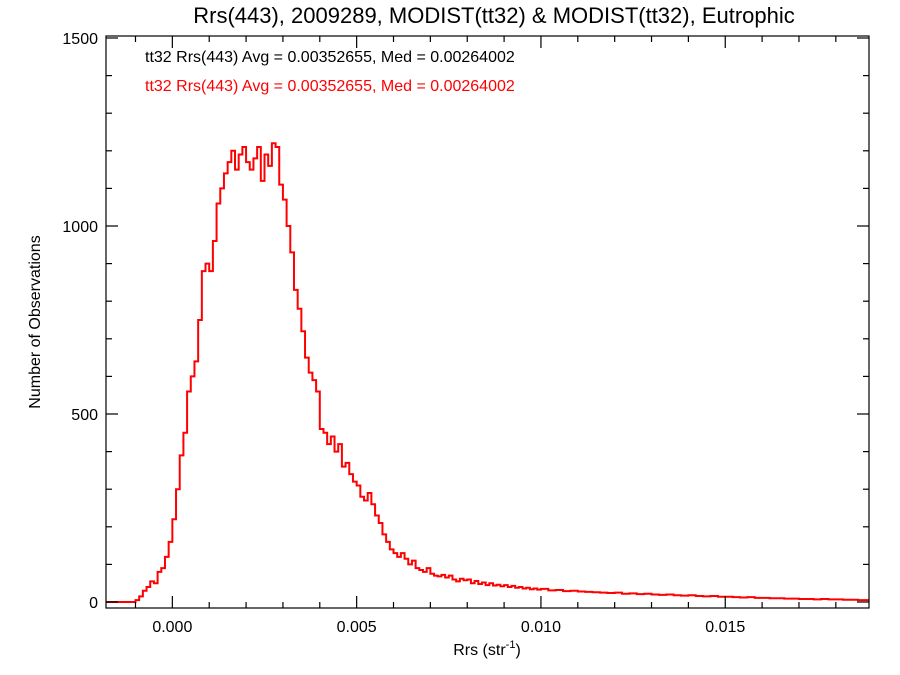 The width and height of the screenshot is (900, 675). I want to click on y-axis-label: Number of Observations, so click(35, 321).